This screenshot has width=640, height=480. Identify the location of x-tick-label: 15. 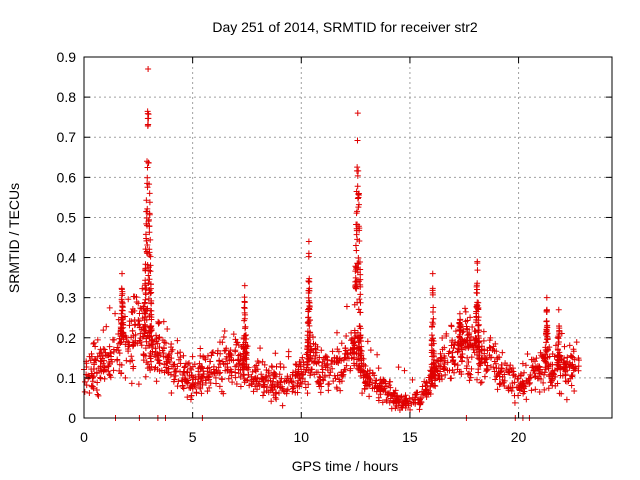
(410, 437).